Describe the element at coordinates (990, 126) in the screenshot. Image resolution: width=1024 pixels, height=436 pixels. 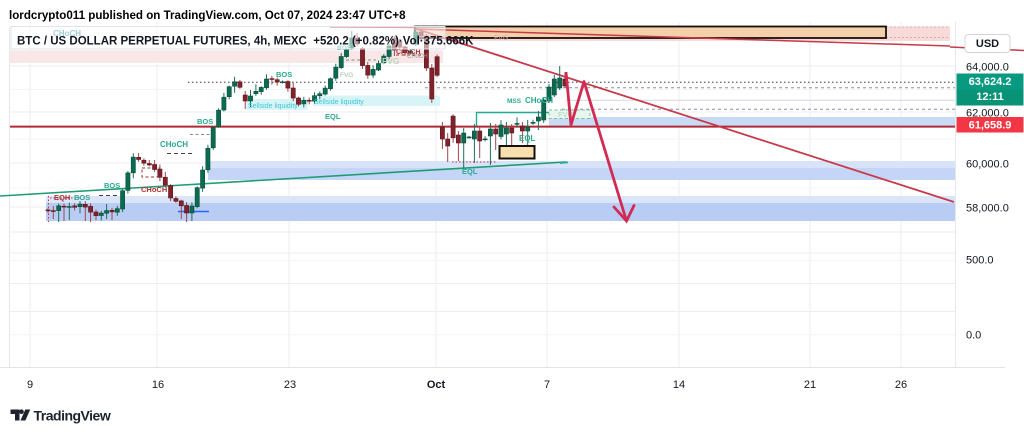
I see `svg-text: 61,658.9` at that location.